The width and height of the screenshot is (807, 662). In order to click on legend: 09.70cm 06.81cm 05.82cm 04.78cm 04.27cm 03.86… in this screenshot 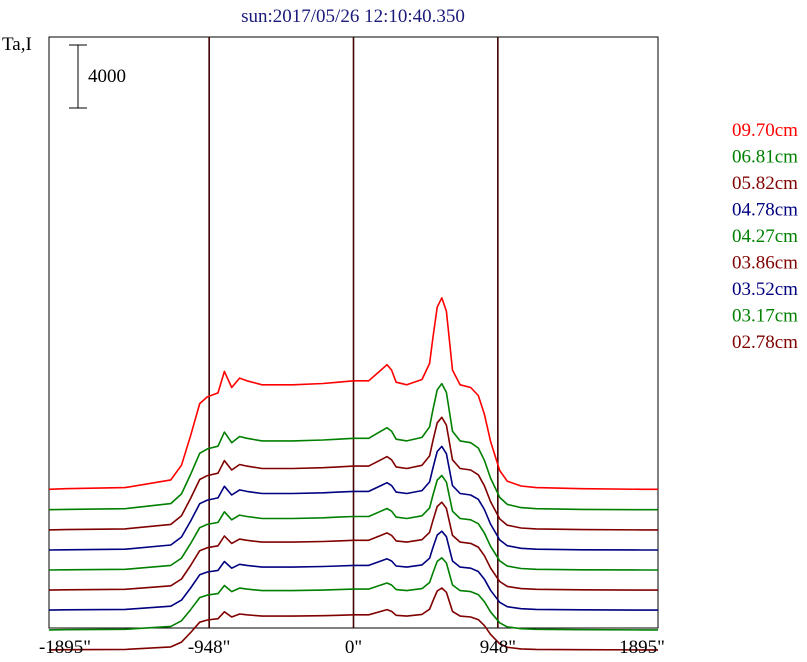, I will do `click(765, 236)`.